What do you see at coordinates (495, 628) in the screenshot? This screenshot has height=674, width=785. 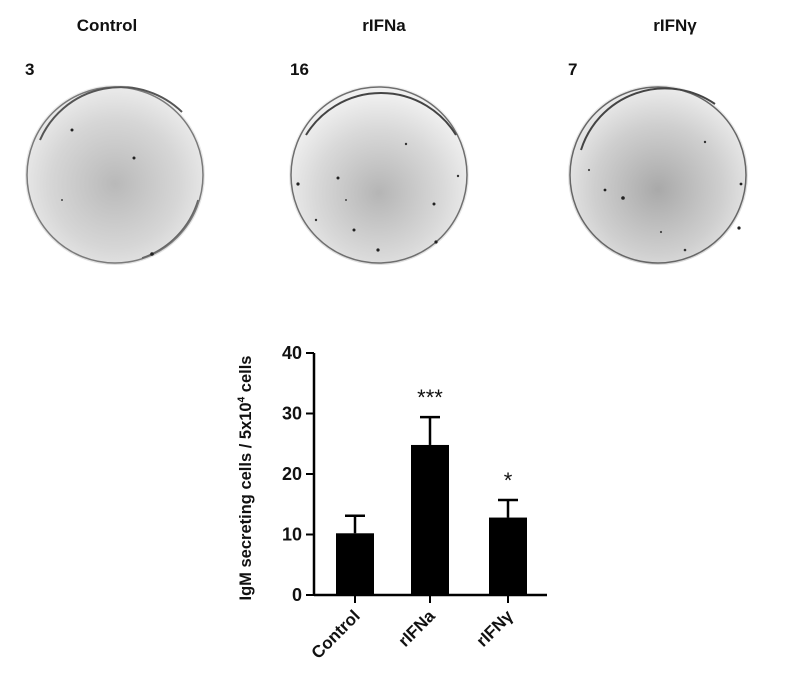 I see `x-tick-label: rIFNγ` at bounding box center [495, 628].